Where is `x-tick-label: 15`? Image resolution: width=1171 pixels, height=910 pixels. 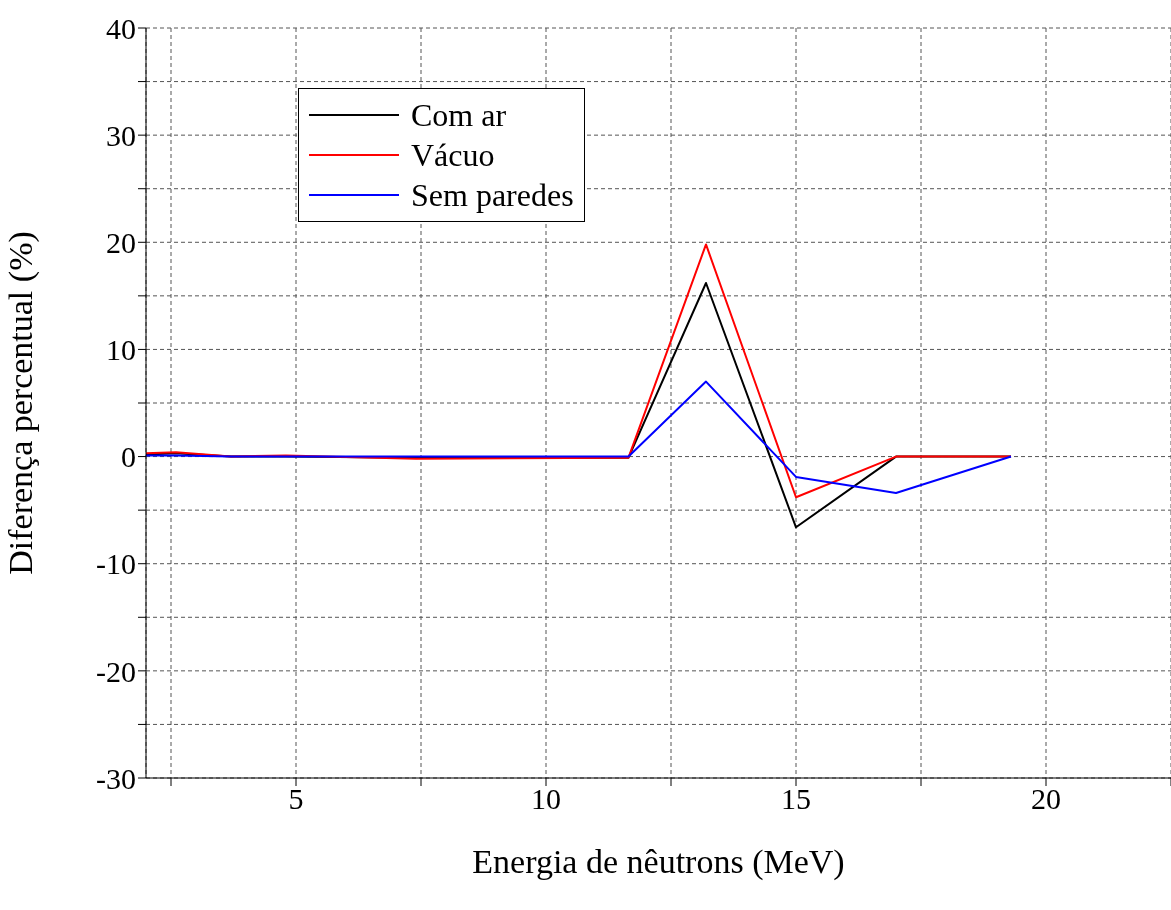 x-tick-label: 15 is located at coordinates (796, 799).